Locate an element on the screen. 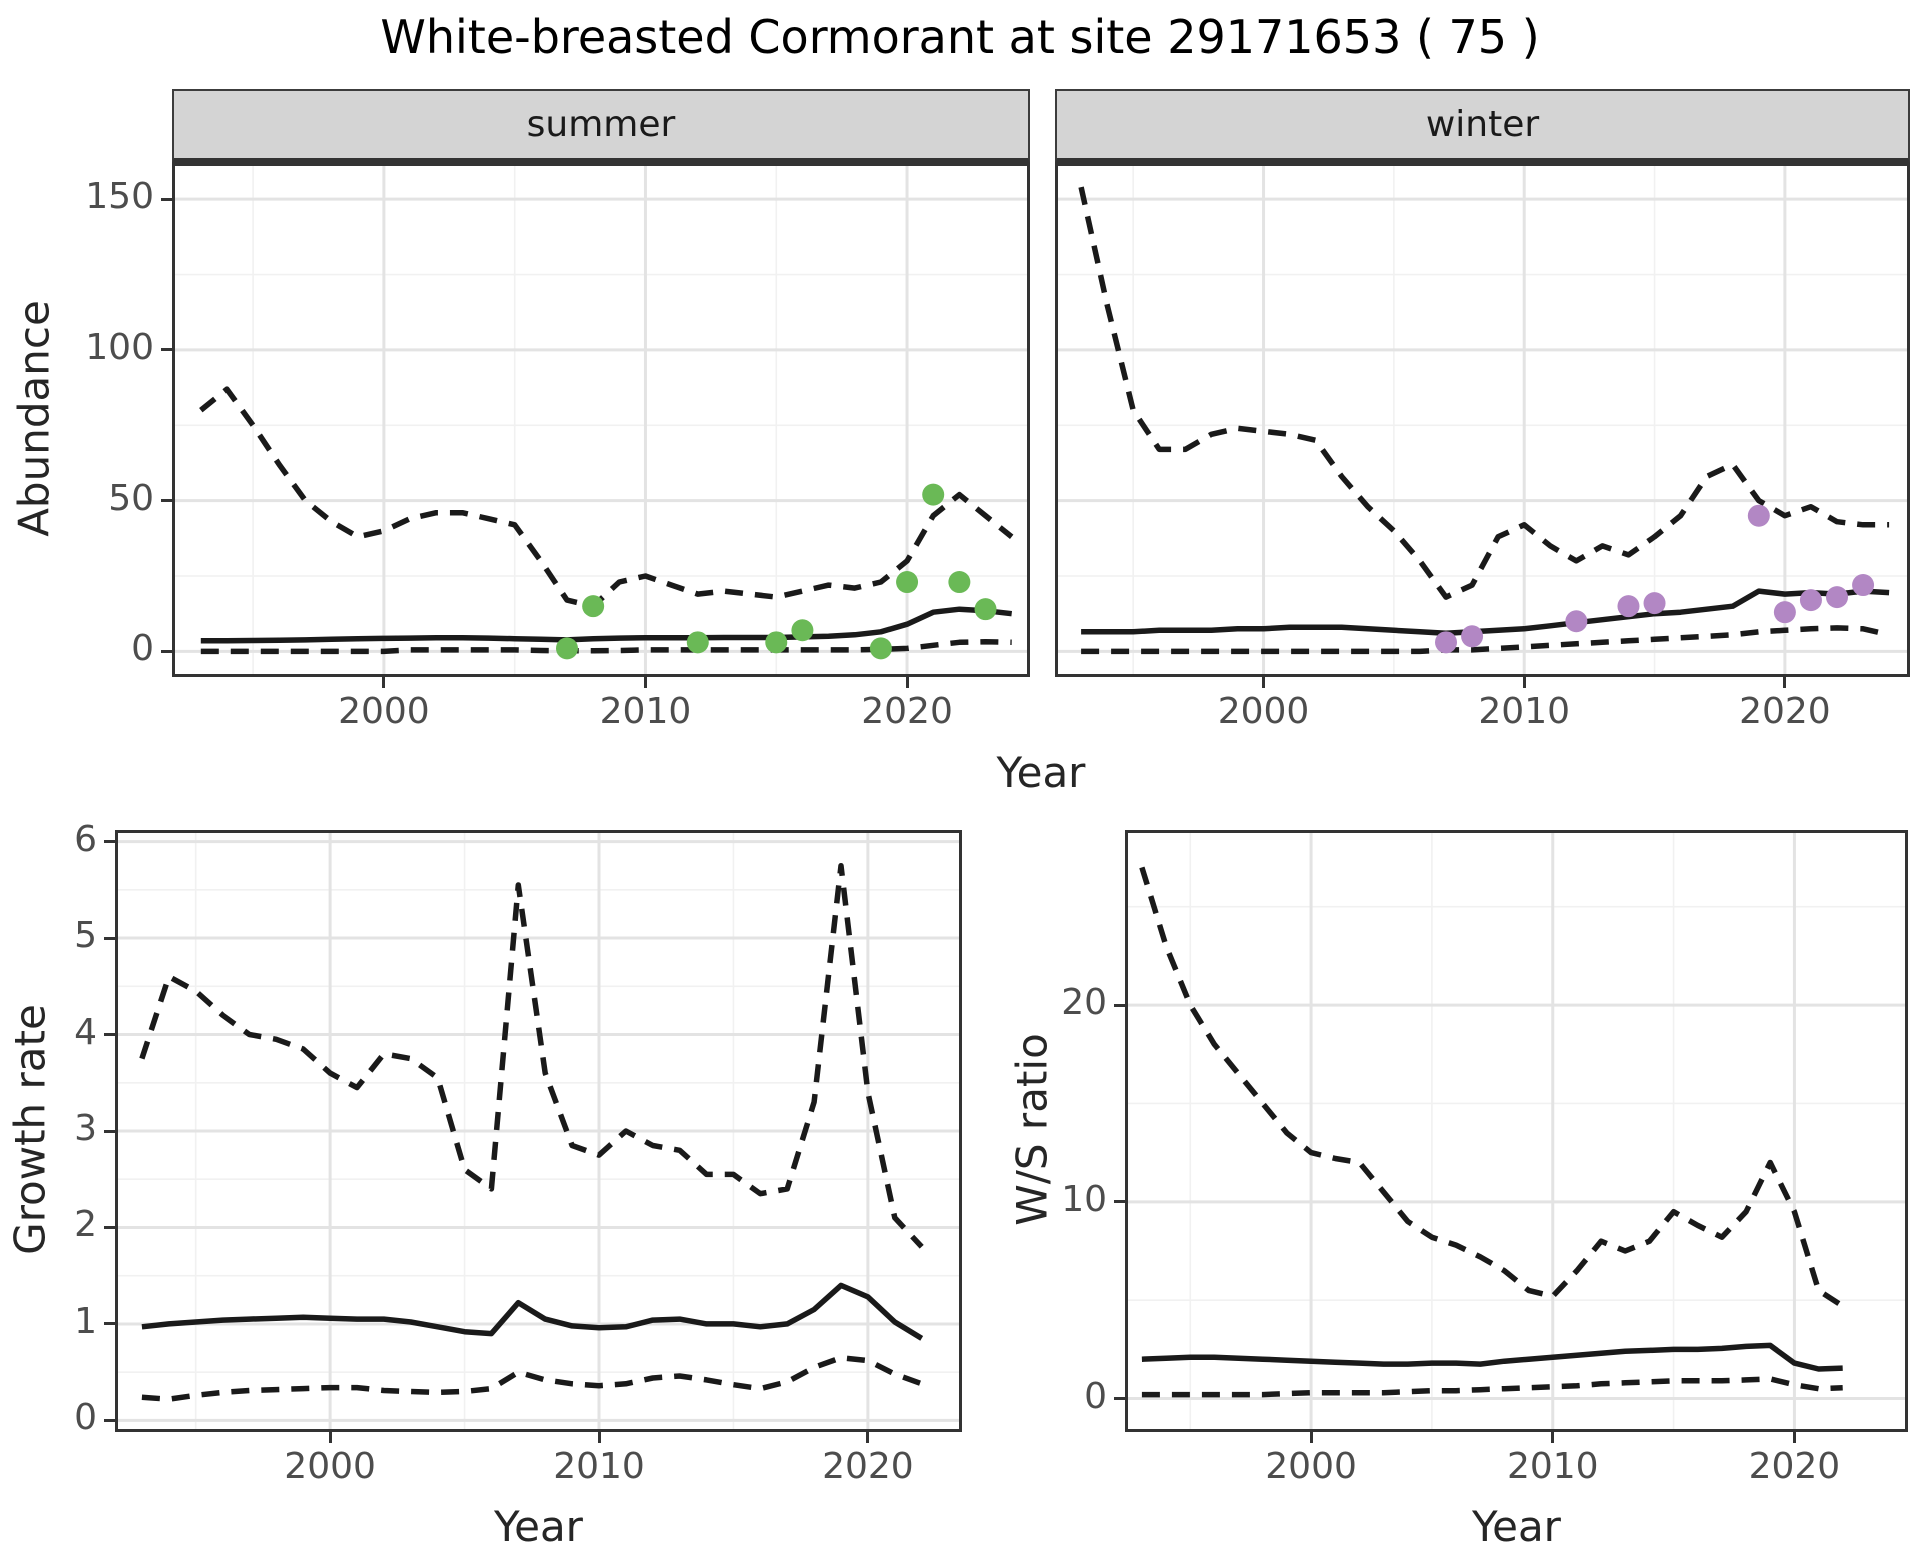 The width and height of the screenshot is (1920, 1560). y-axis-title-abundance: Abundance is located at coordinates (34, 418).